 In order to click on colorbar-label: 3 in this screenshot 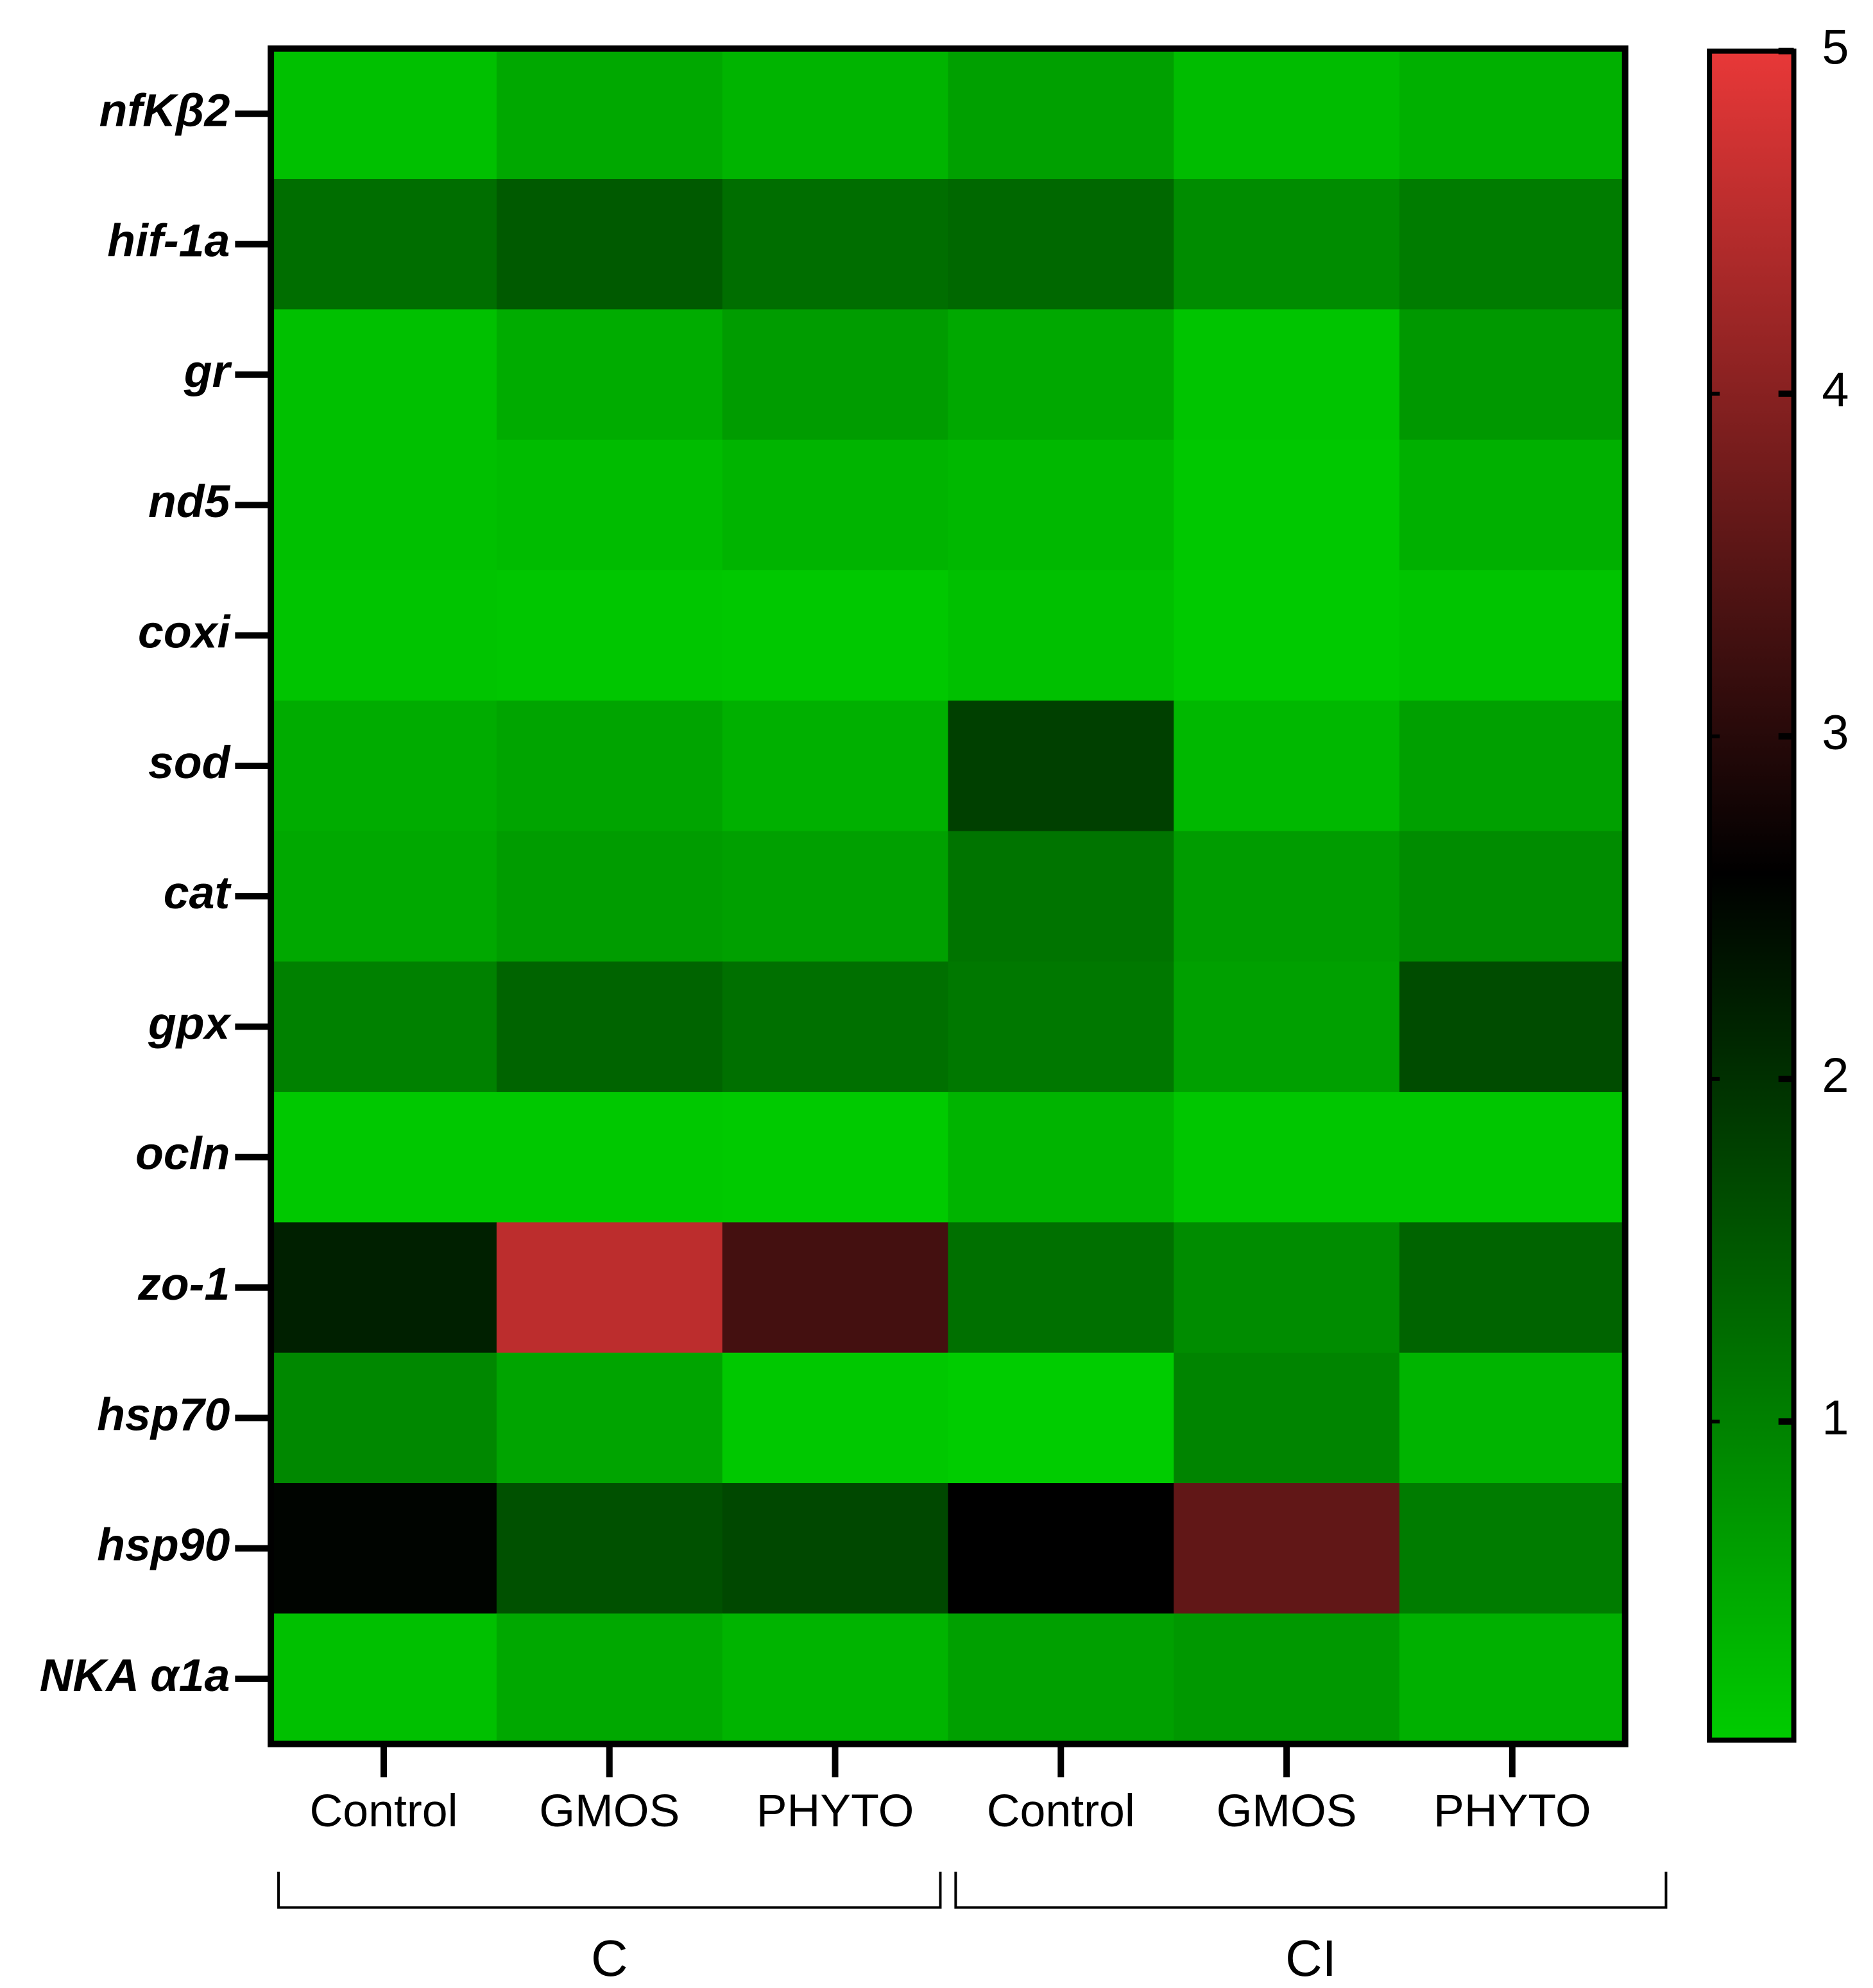, I will do `click(1836, 733)`.